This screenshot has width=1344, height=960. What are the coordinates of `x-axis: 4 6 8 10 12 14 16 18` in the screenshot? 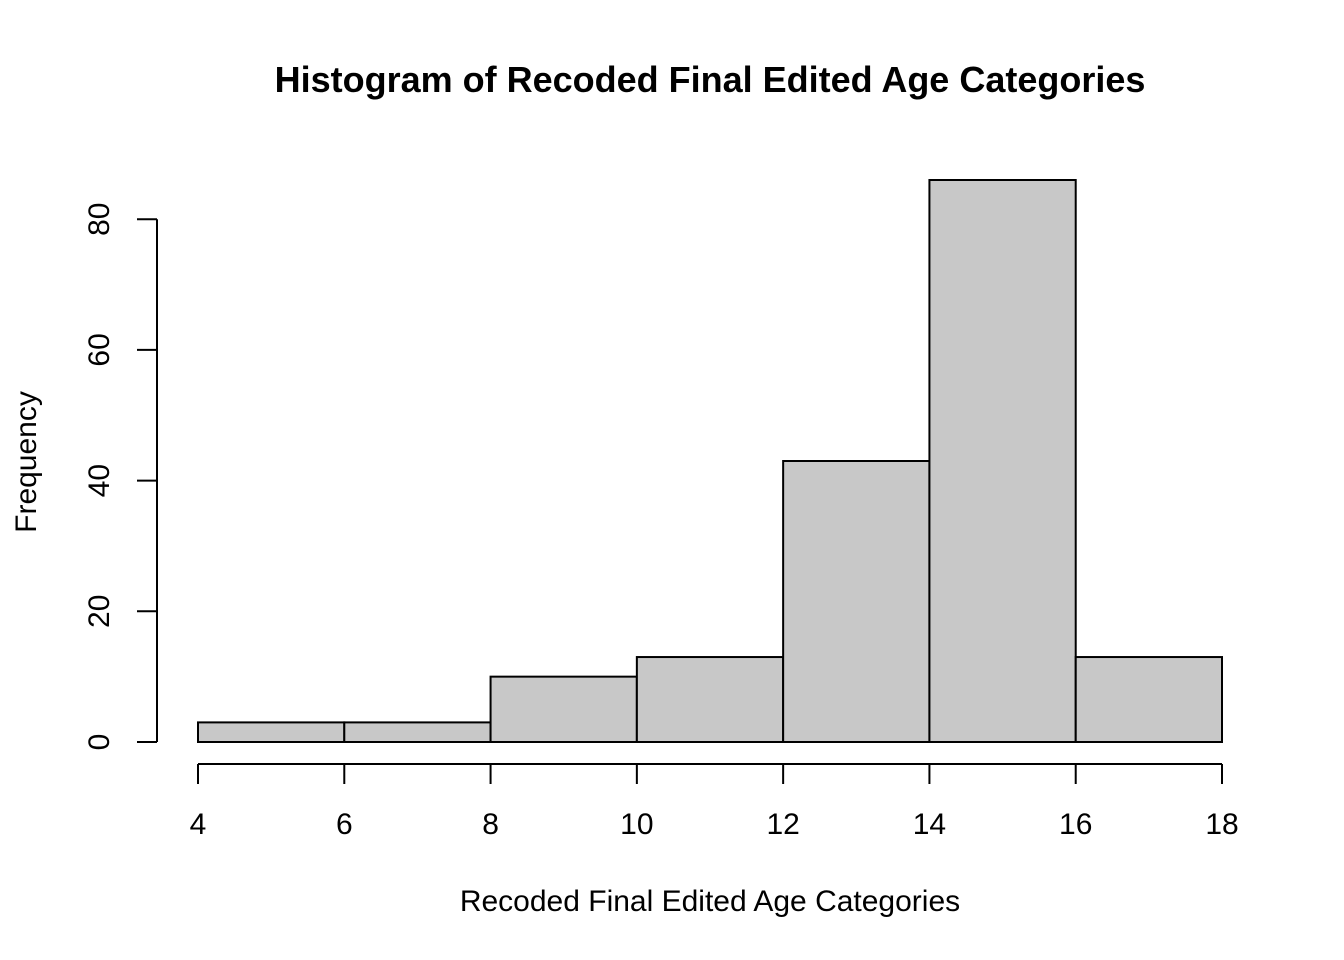 It's located at (714, 802).